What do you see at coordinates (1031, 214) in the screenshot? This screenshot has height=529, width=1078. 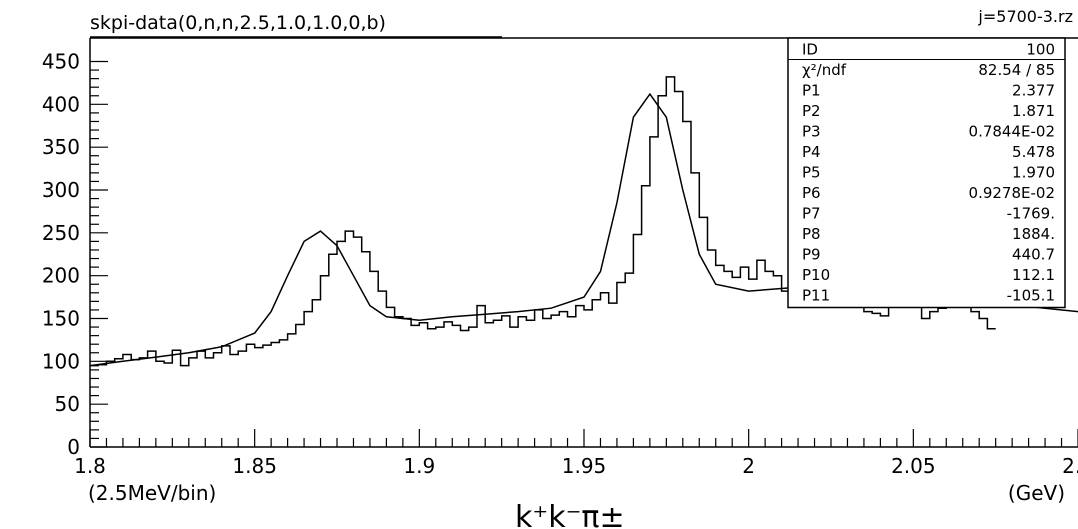 I see `stats-value: -1769.` at bounding box center [1031, 214].